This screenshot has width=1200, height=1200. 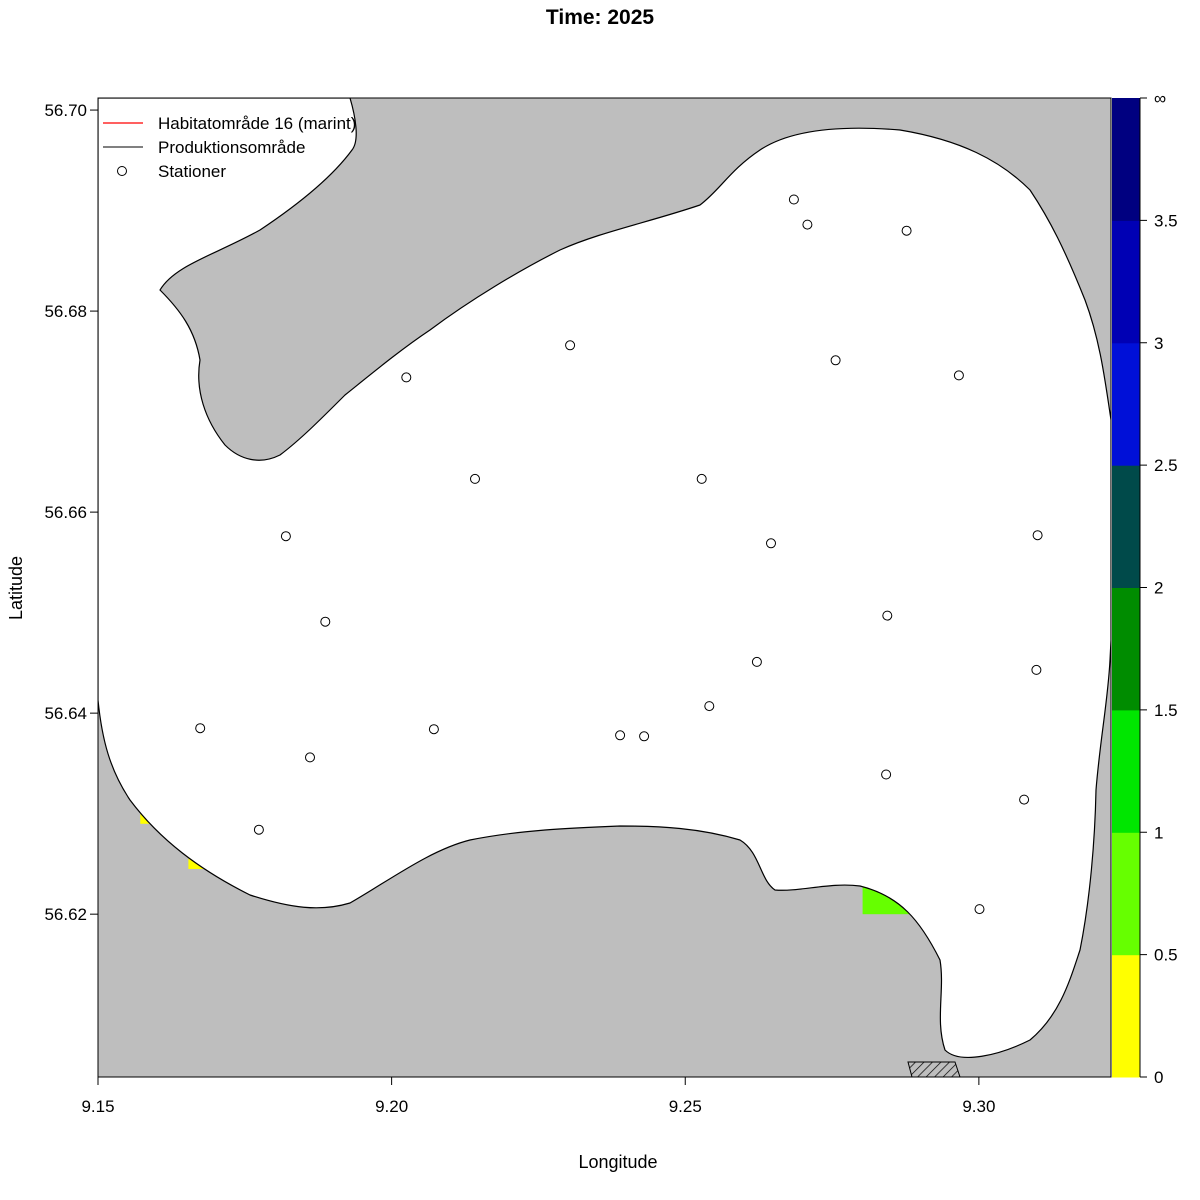 I want to click on colorbar-label: 0.5, so click(x=1166, y=955).